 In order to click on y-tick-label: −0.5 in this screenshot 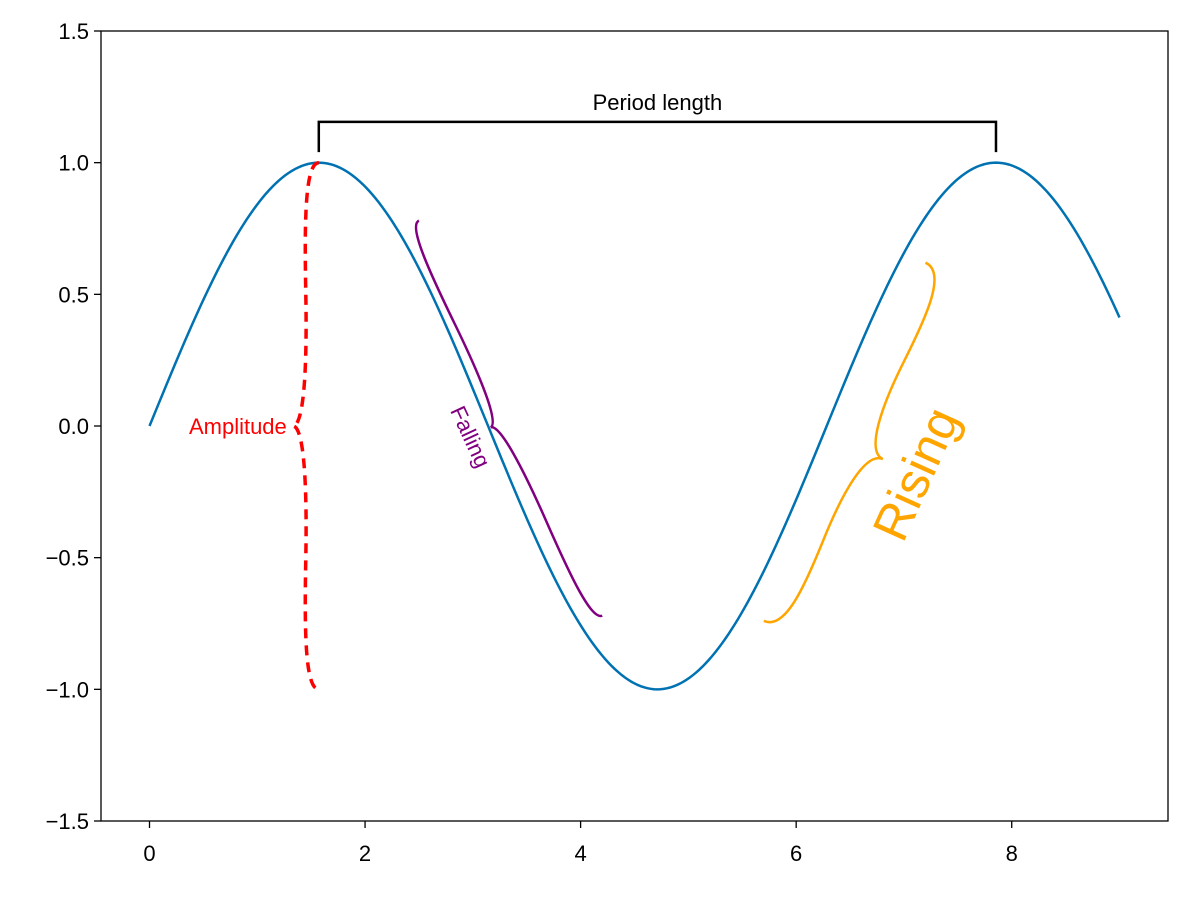, I will do `click(67, 558)`.